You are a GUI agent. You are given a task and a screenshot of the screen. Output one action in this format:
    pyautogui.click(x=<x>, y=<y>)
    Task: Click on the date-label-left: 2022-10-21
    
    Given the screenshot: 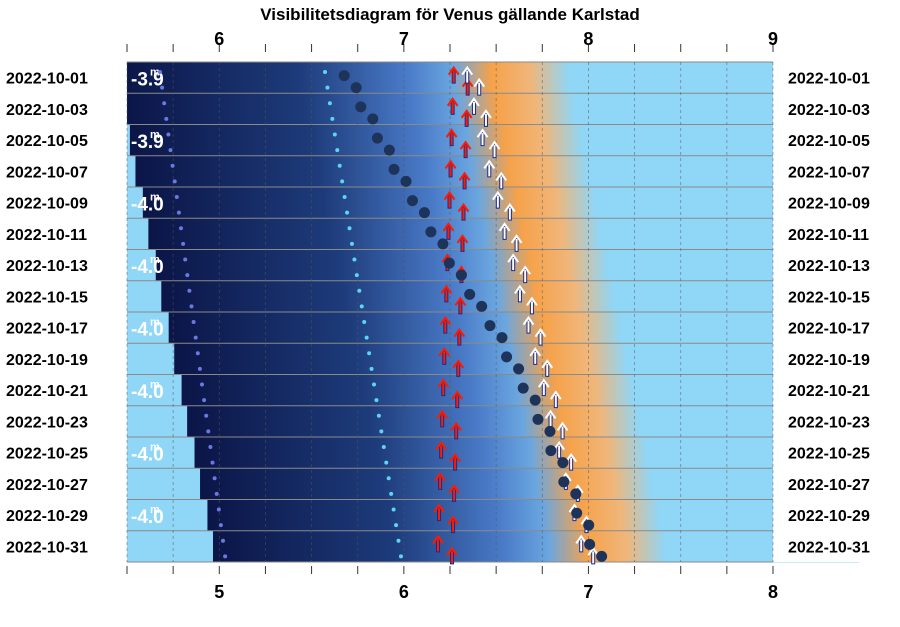 What is the action you would take?
    pyautogui.click(x=47, y=391)
    